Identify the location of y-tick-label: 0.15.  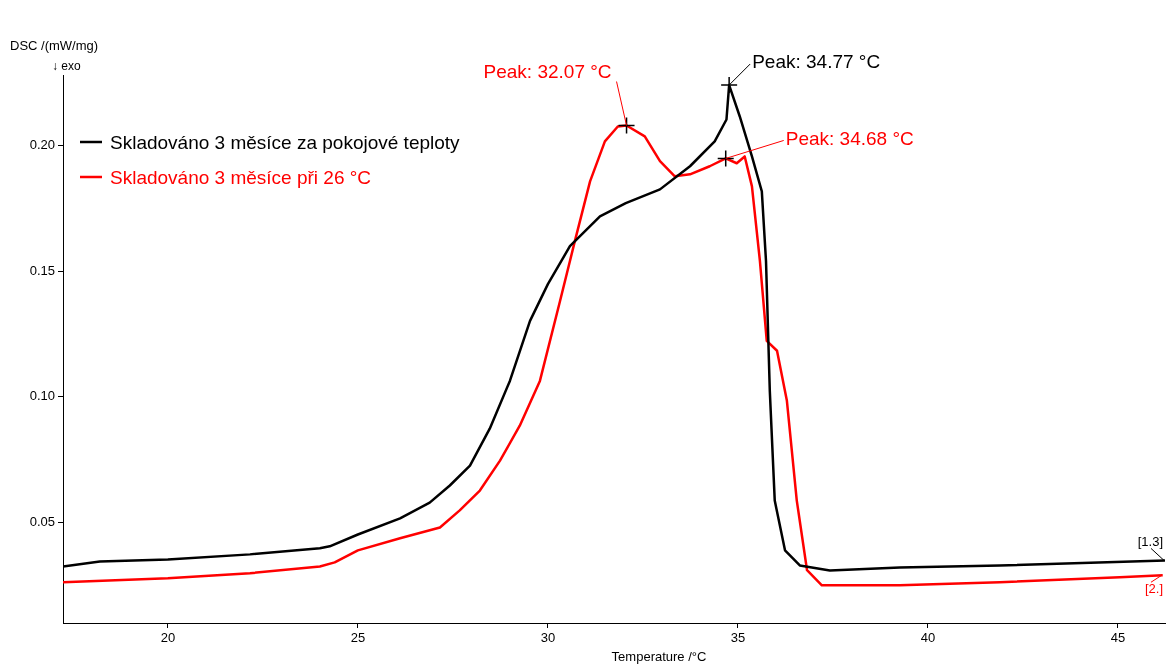
(42, 270).